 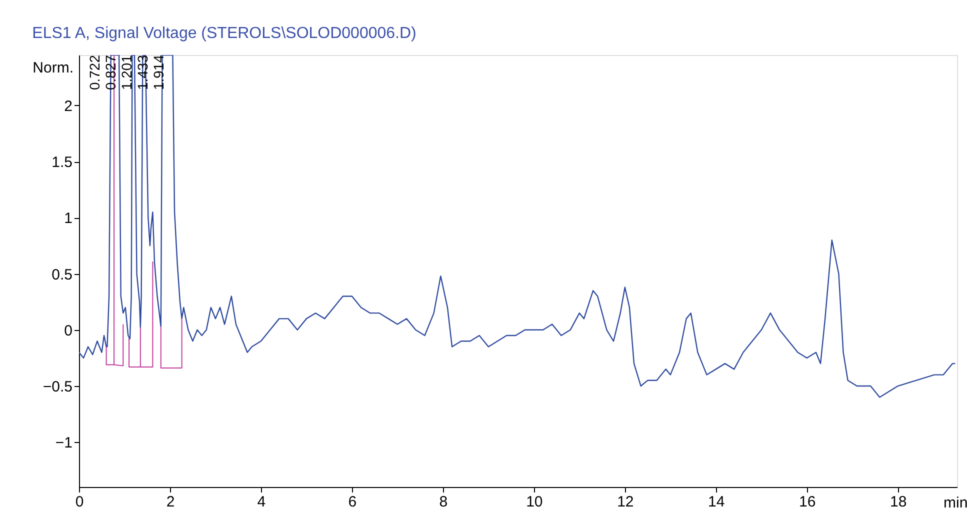 I want to click on x-tick-label: 0, so click(x=79, y=502).